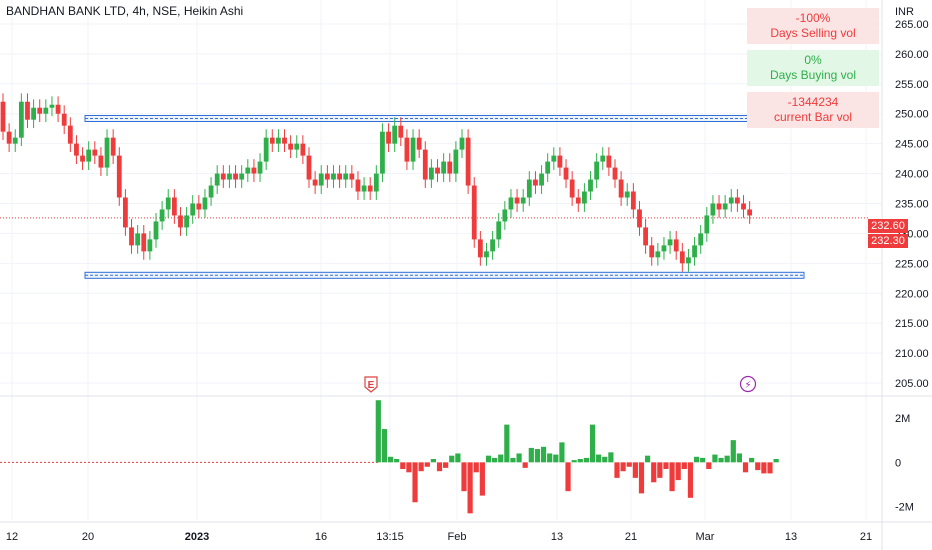 Image resolution: width=932 pixels, height=550 pixels. Describe the element at coordinates (748, 384) in the screenshot. I see `dividend-marker: ⚡` at that location.